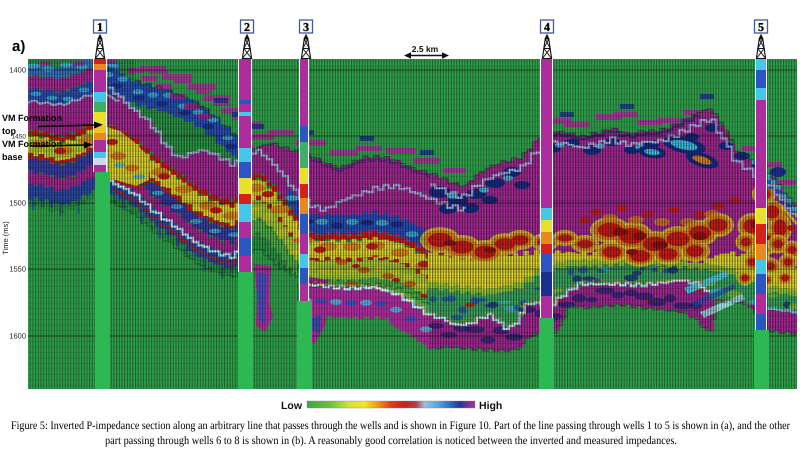 The image size is (800, 450). Describe the element at coordinates (292, 406) in the screenshot. I see `svg-text: Low` at that location.